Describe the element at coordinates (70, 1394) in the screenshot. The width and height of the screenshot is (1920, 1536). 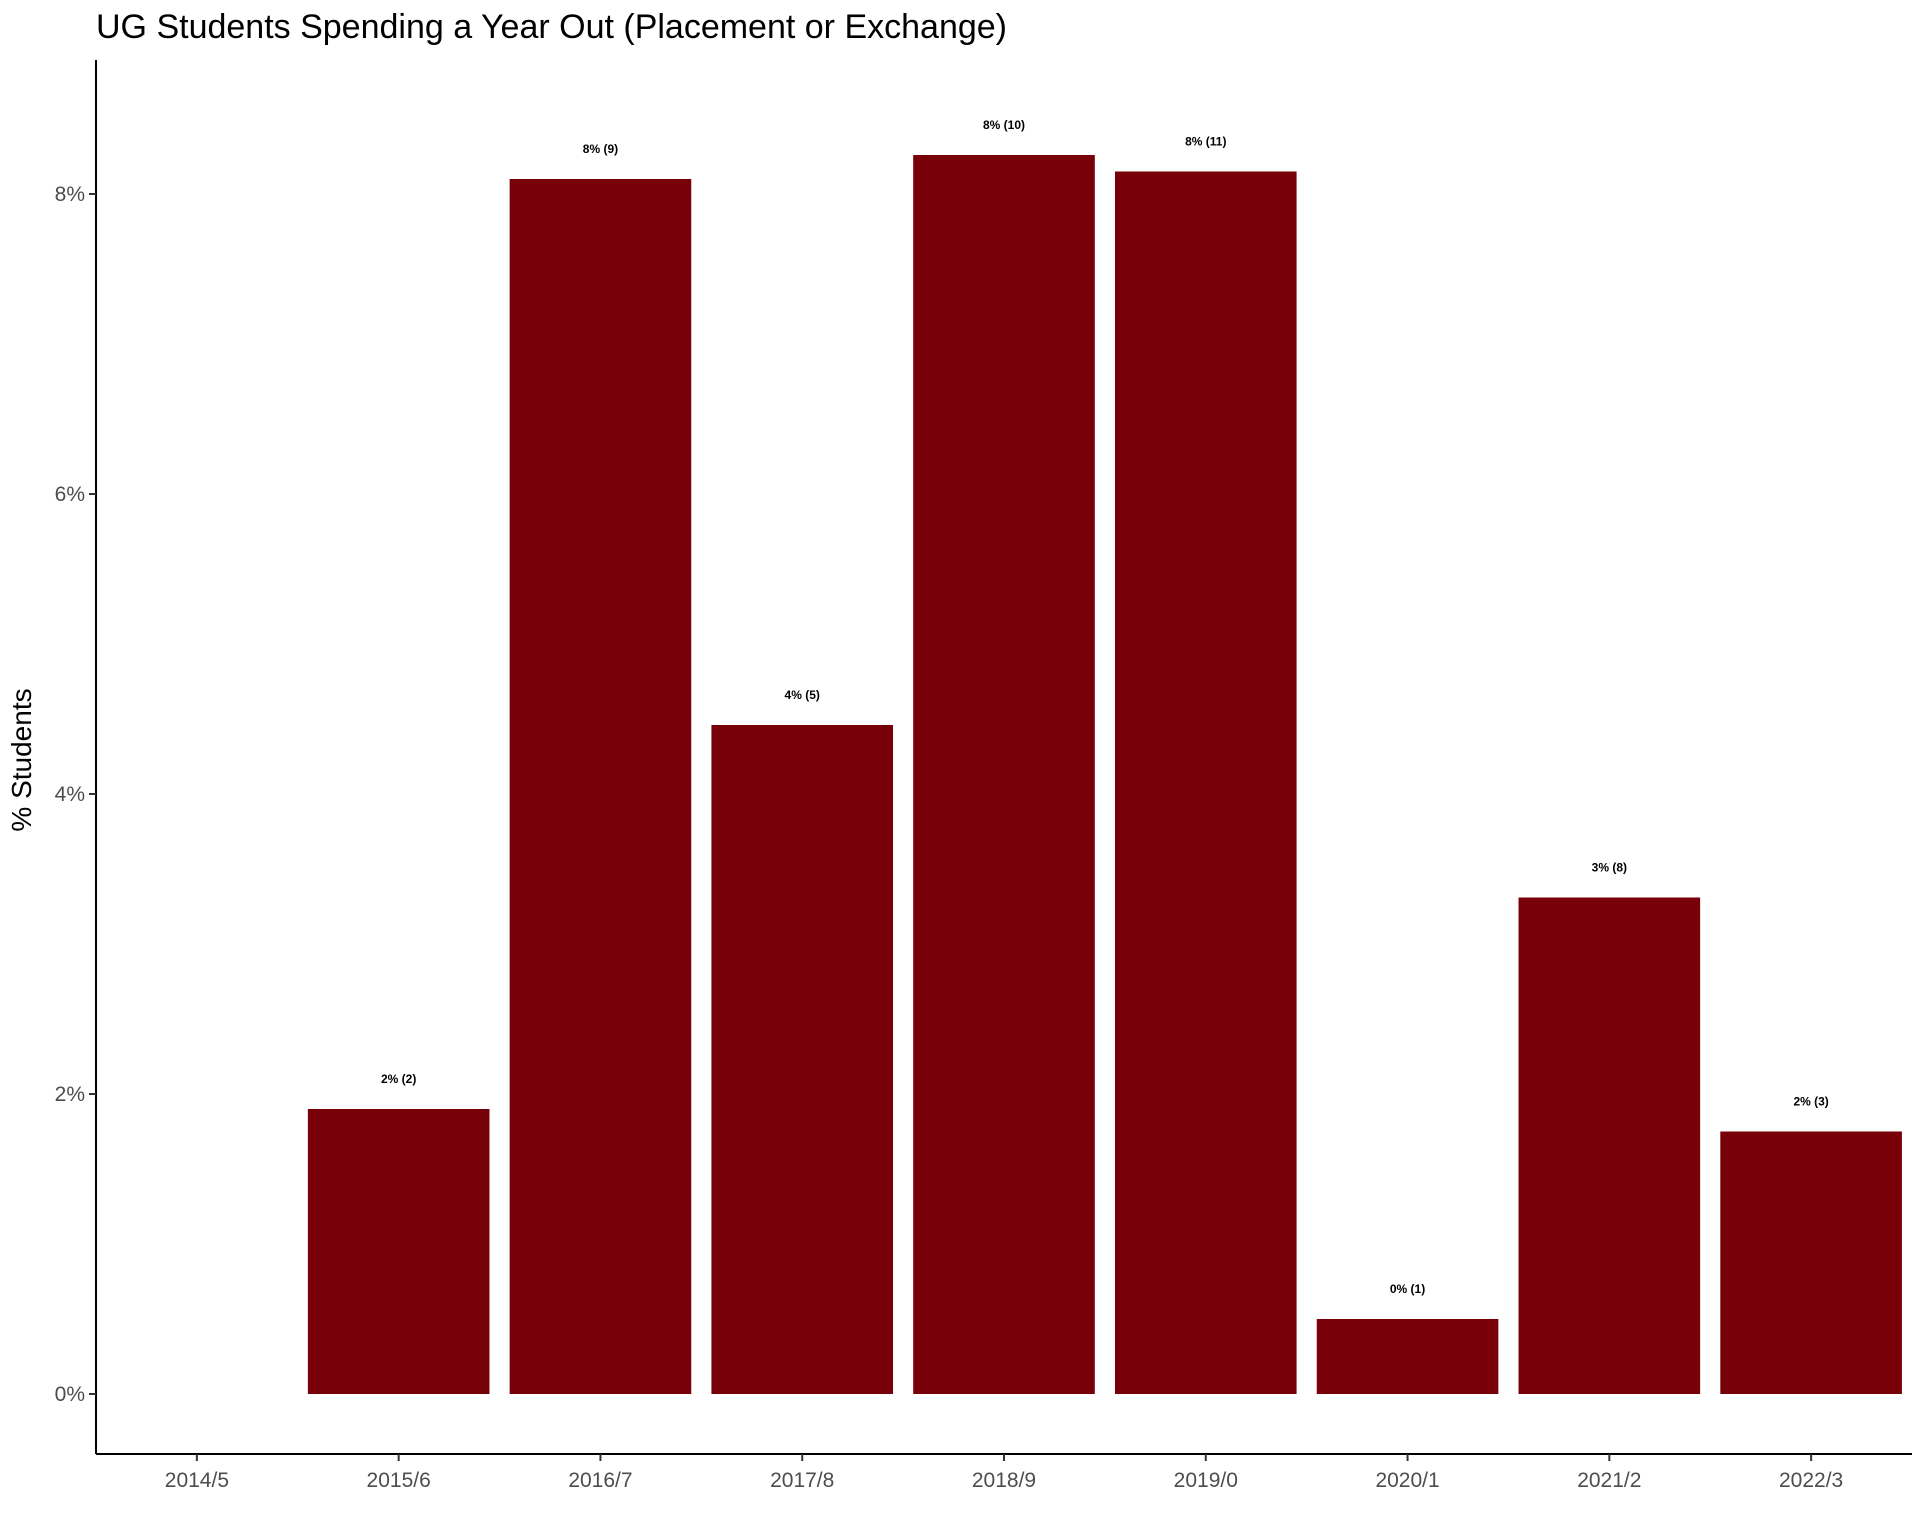
I see `y-tick-label: 0%` at that location.